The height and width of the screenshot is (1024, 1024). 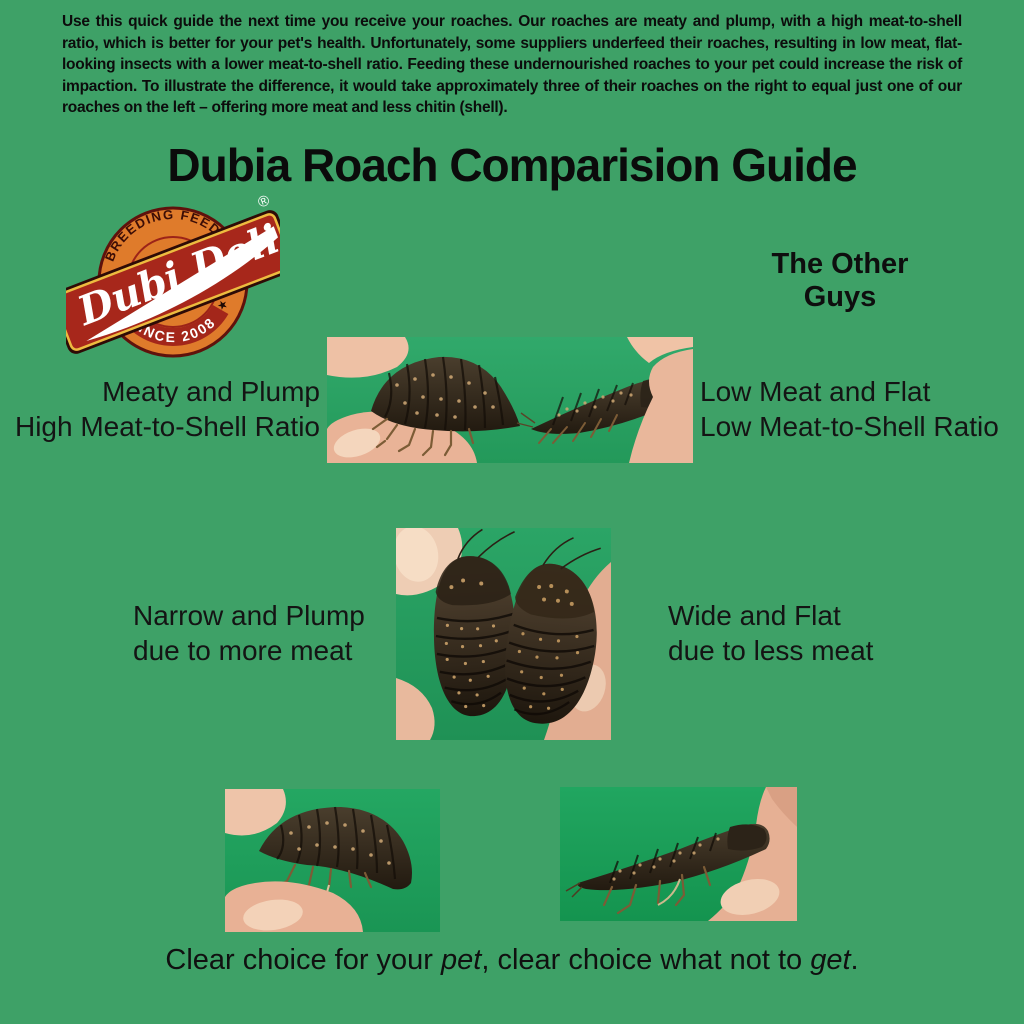 I want to click on caption-line: due to less meat, so click(x=771, y=650).